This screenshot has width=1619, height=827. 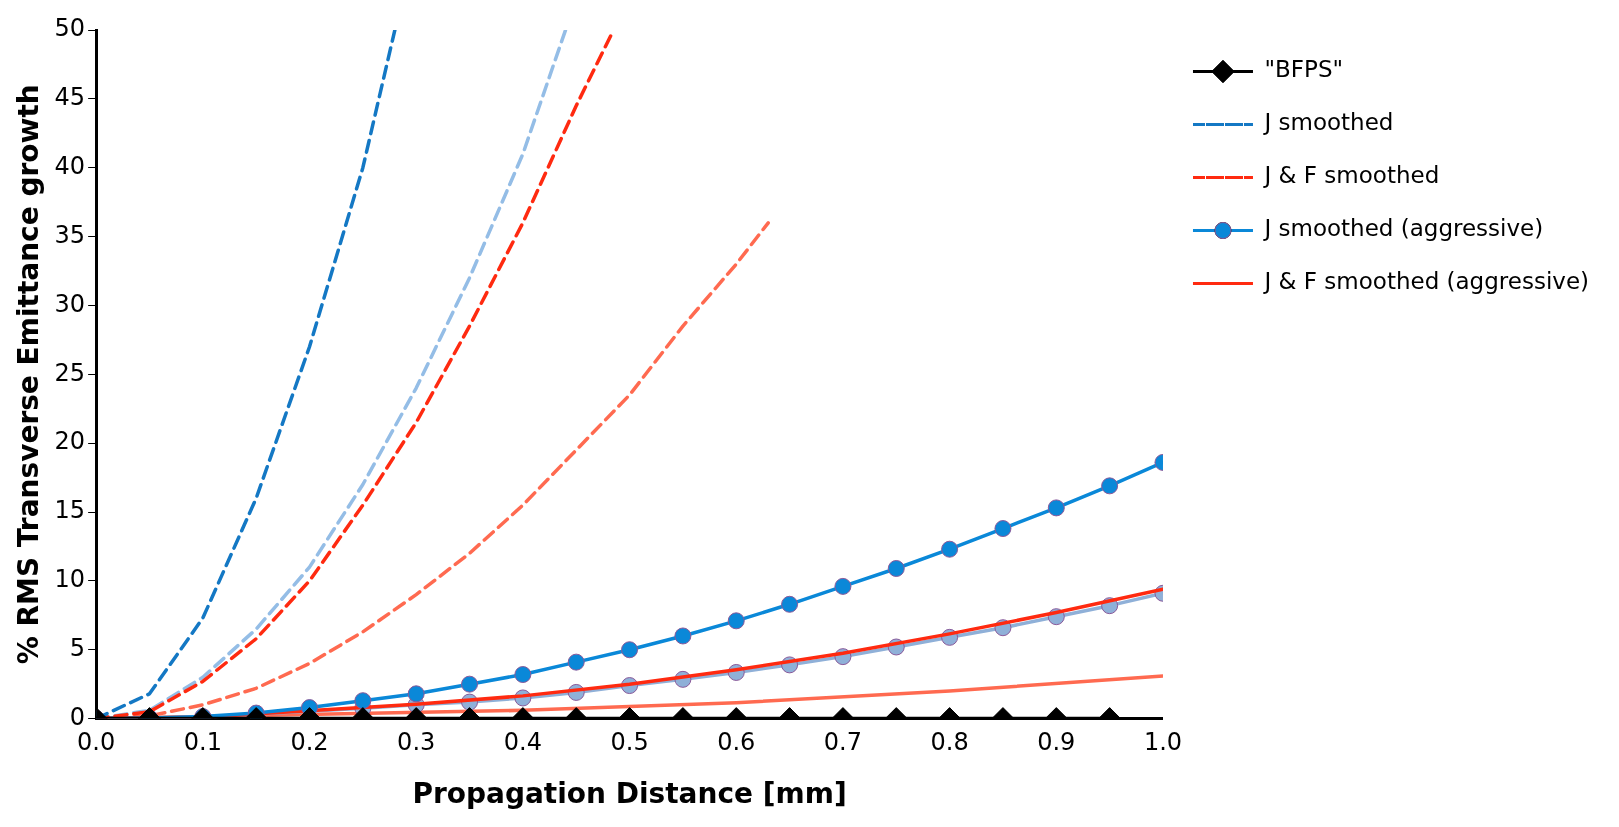 I want to click on legend-label: J & F smoothed, so click(x=1351, y=175).